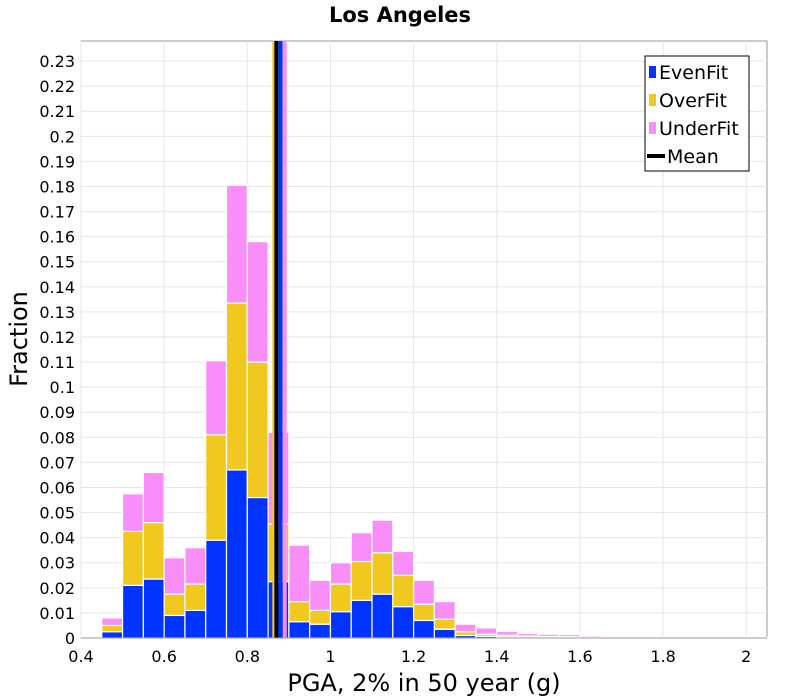 Image resolution: width=800 pixels, height=700 pixels. Describe the element at coordinates (57, 487) in the screenshot. I see `y-tick-label: 0.06` at that location.